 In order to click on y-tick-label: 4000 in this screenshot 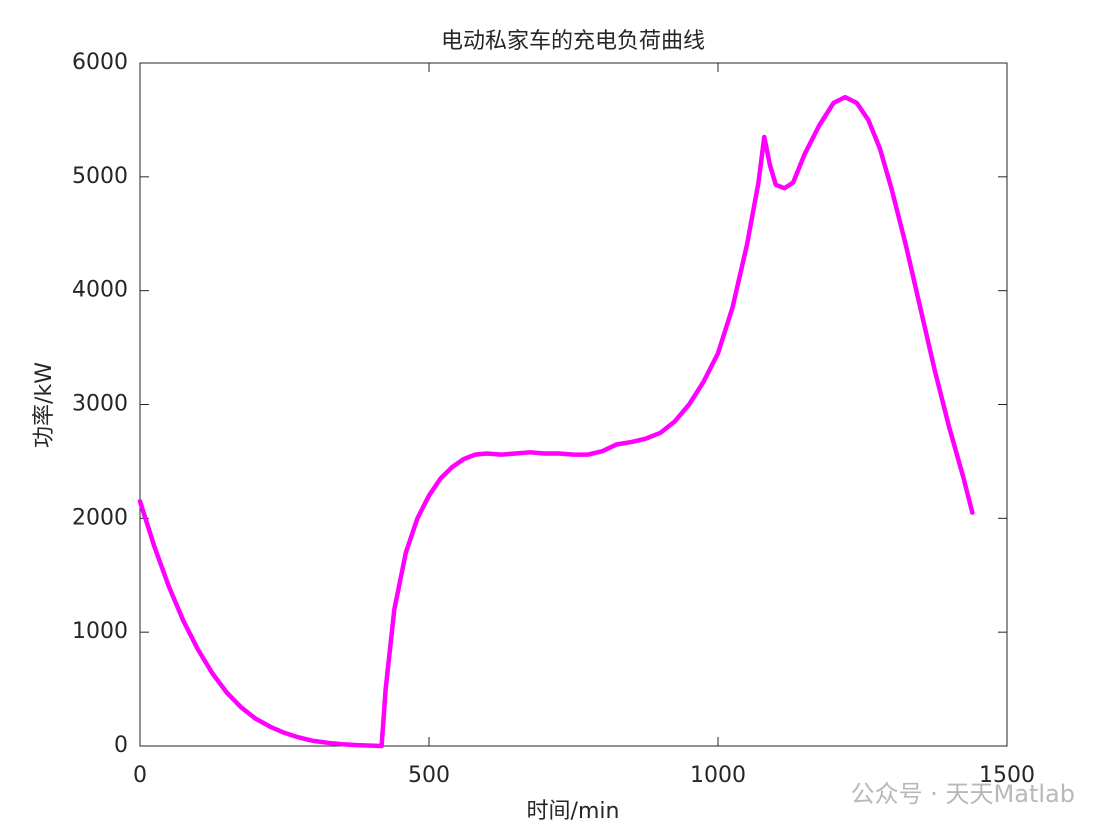, I will do `click(100, 290)`.